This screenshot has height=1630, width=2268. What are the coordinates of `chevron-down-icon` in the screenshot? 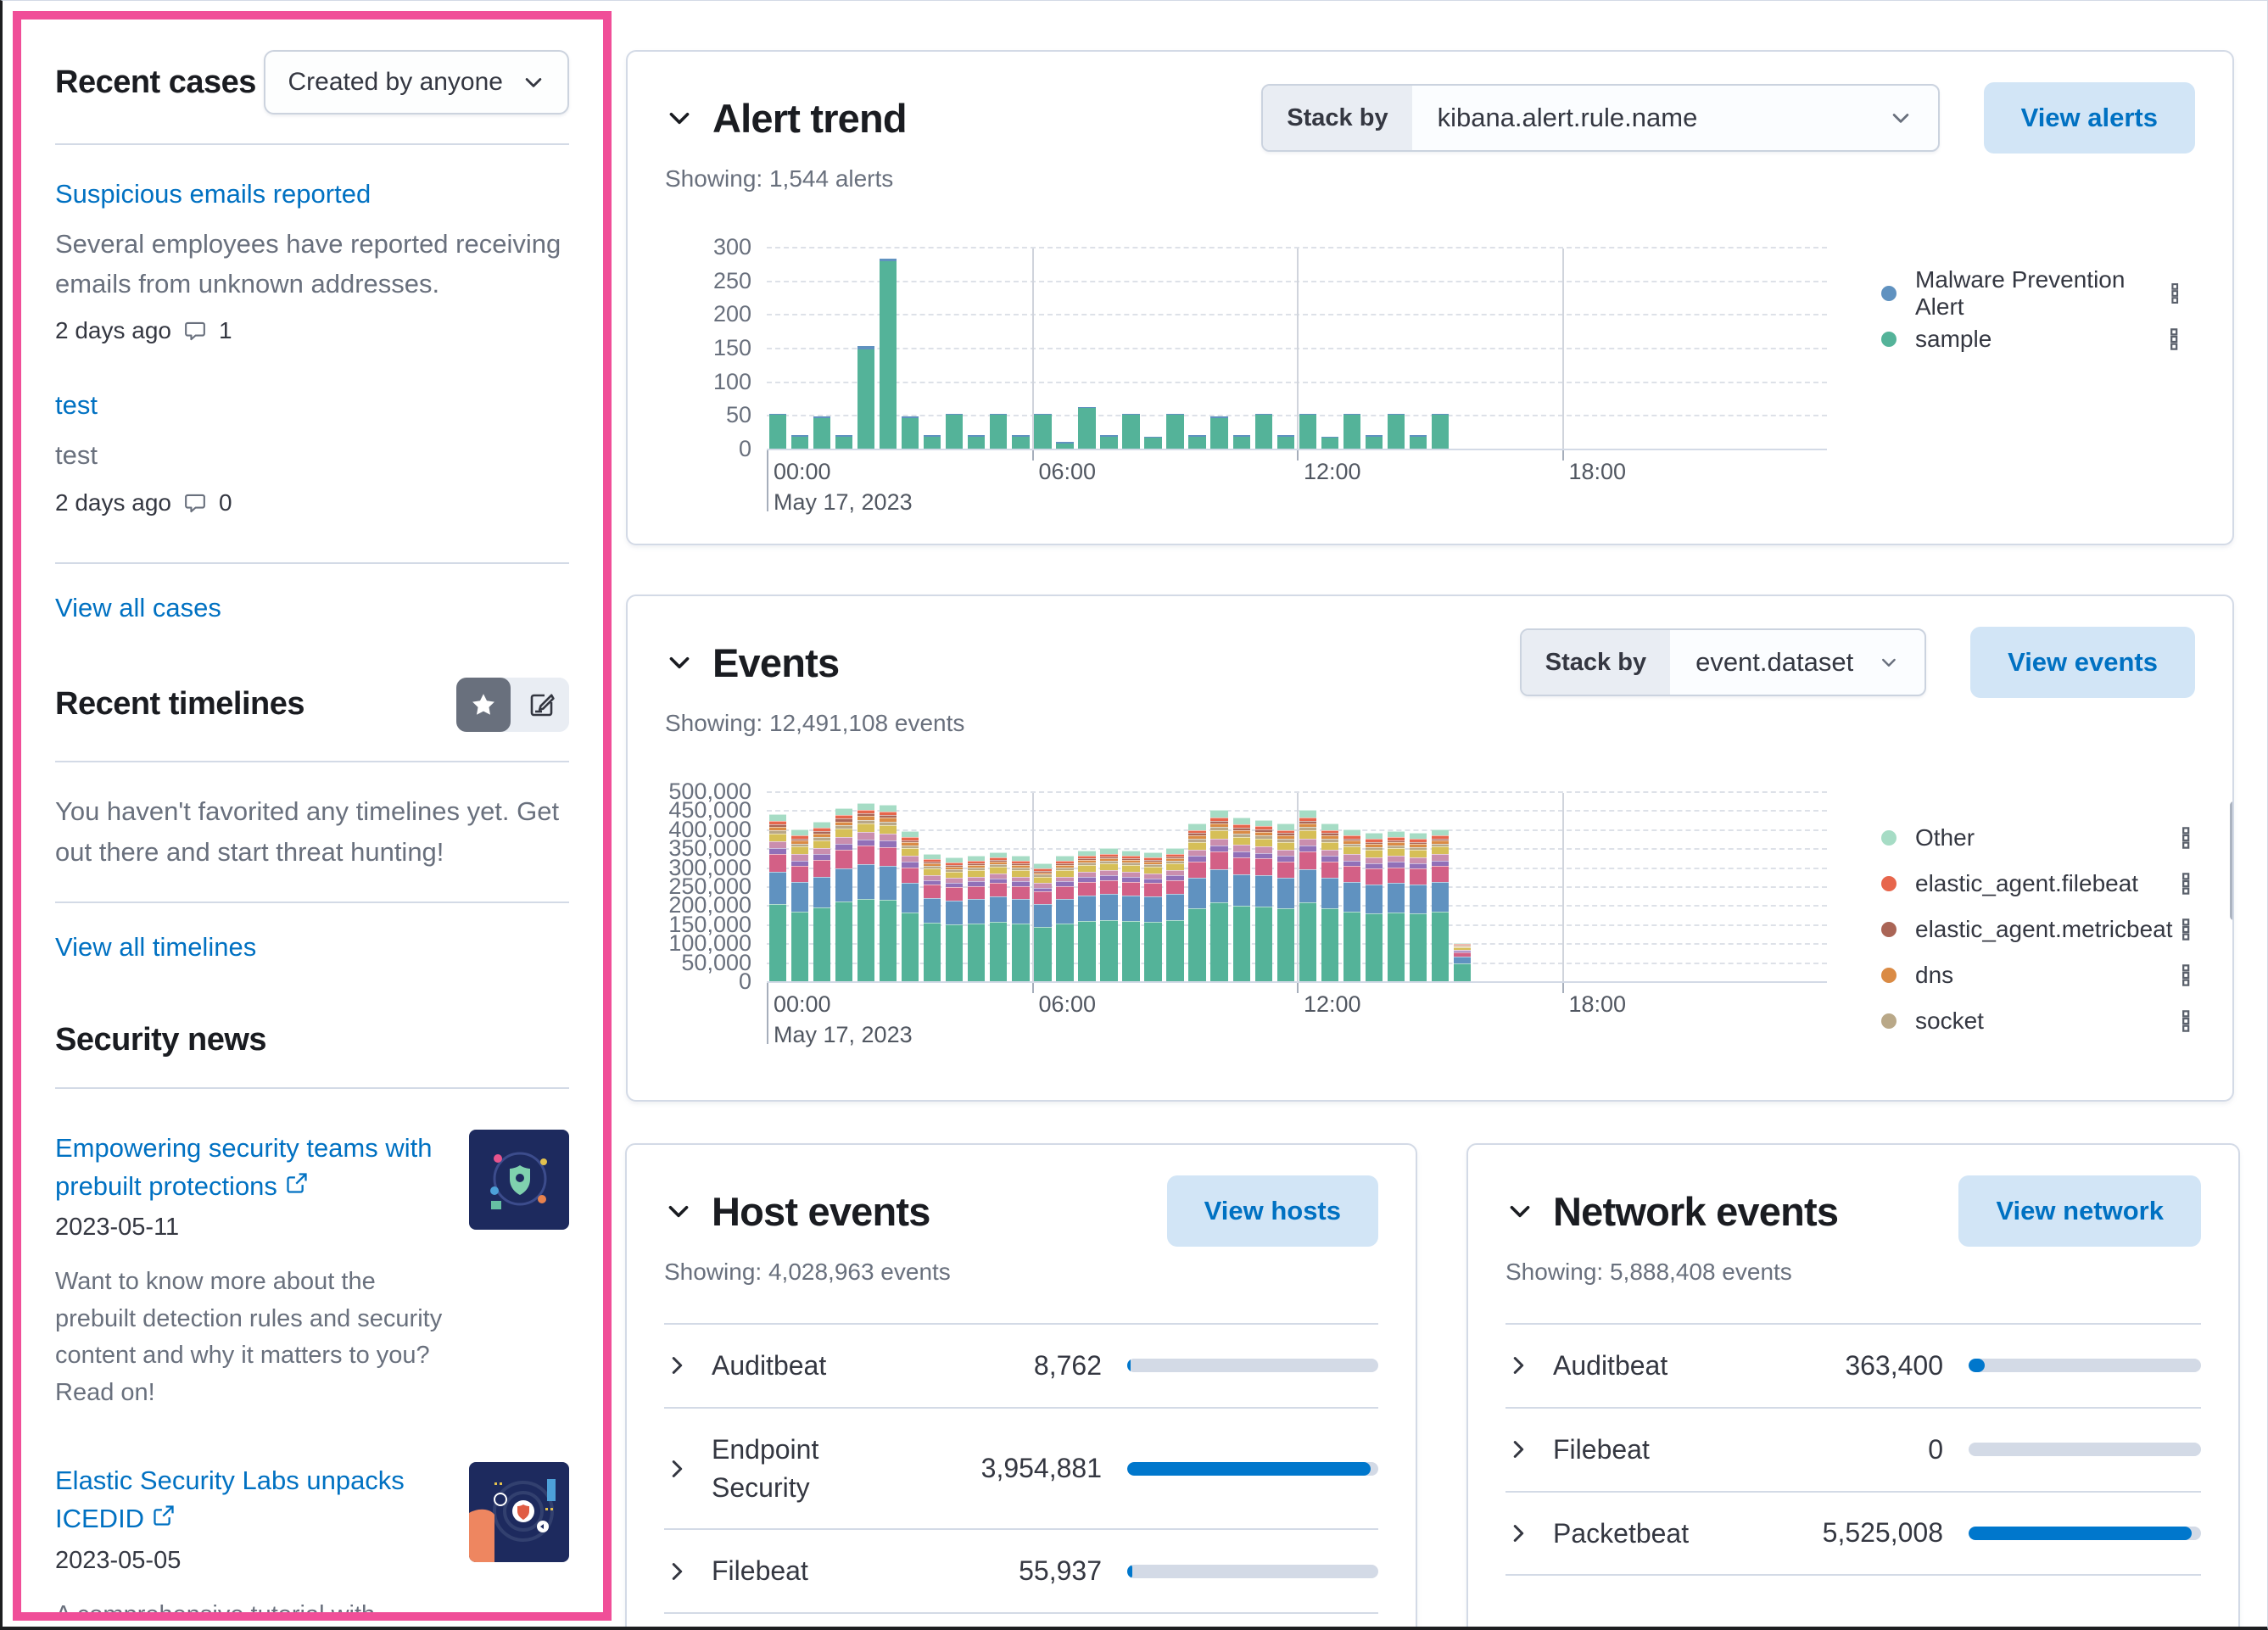 It's located at (1900, 119).